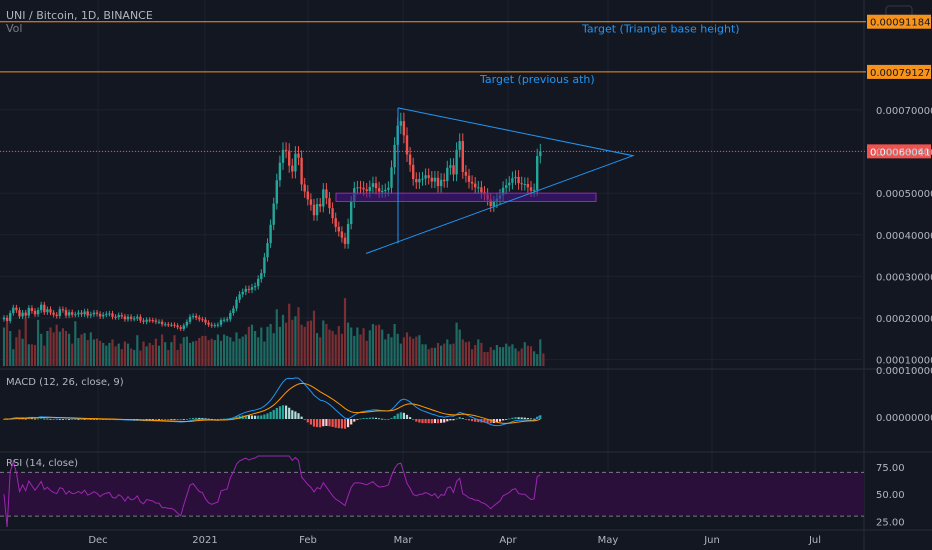 The image size is (932, 550). Describe the element at coordinates (537, 79) in the screenshot. I see `target-label: Target (previous ath)` at that location.